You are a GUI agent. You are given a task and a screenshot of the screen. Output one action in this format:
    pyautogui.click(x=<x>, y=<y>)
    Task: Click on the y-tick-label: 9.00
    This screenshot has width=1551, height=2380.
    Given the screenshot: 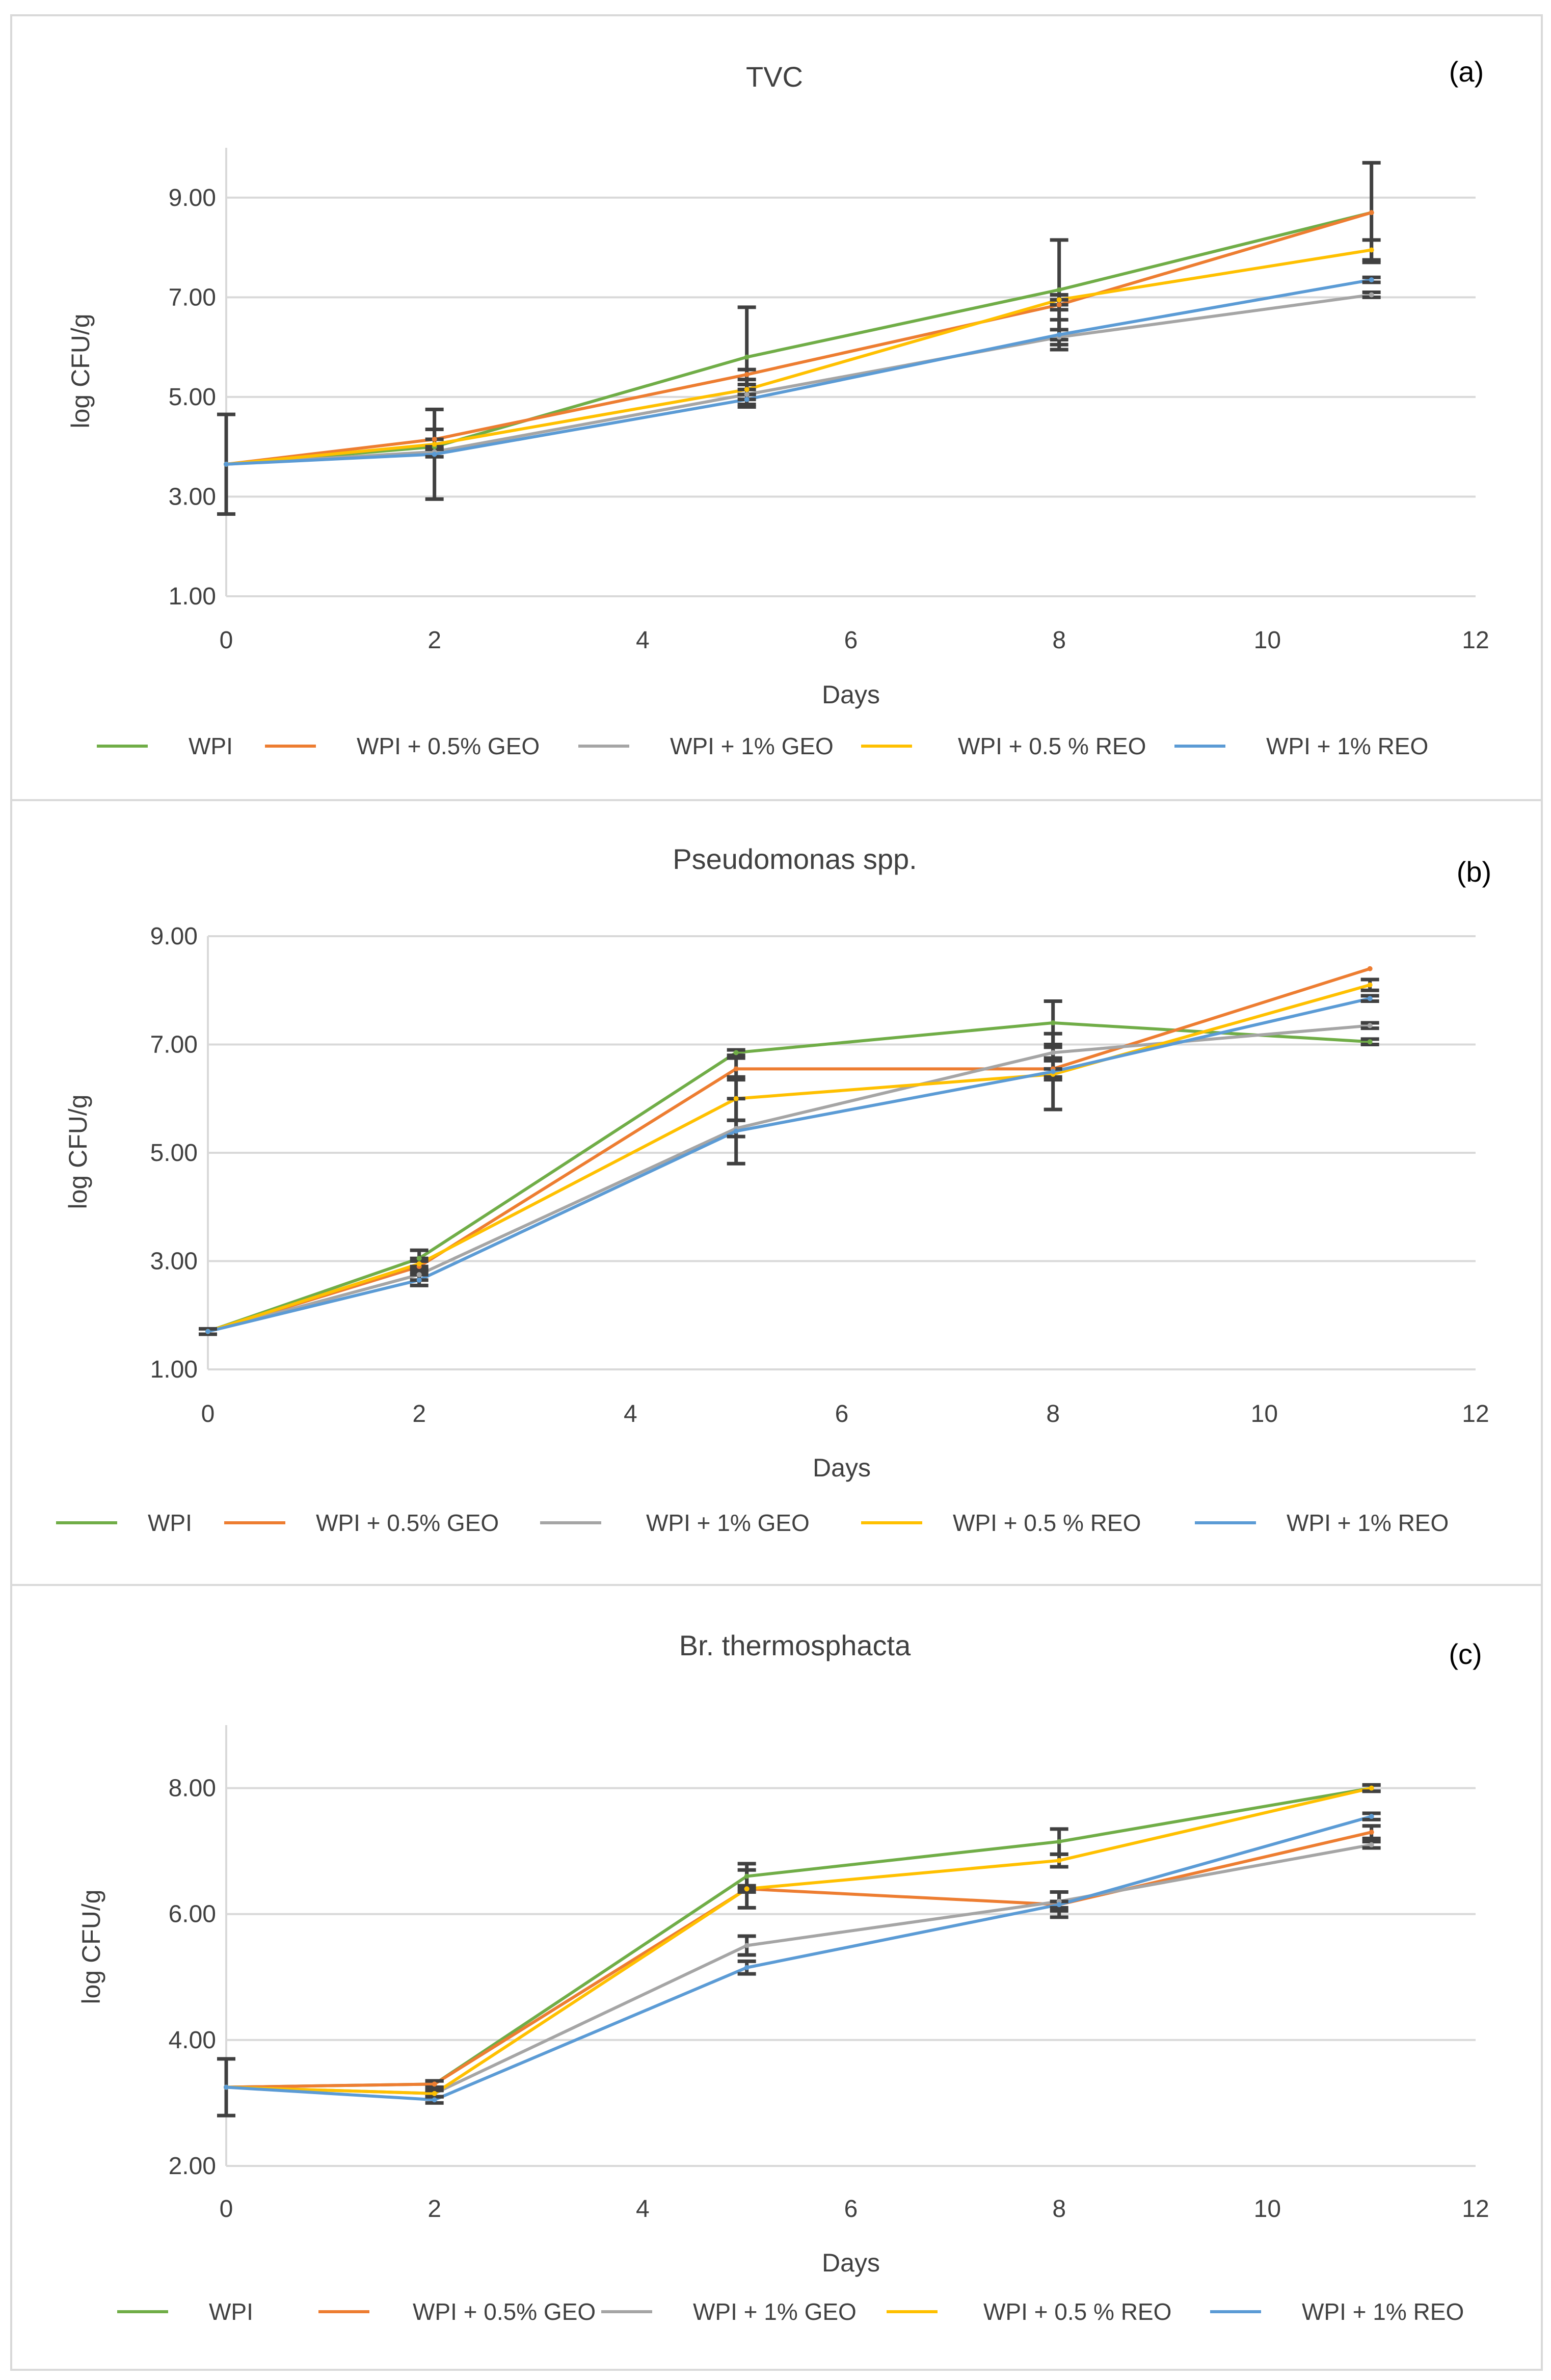 What is the action you would take?
    pyautogui.click(x=192, y=197)
    